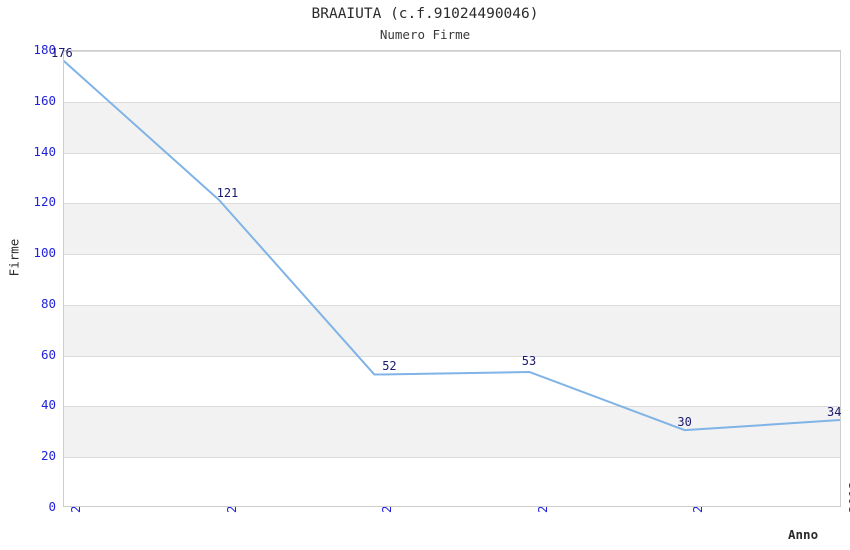 The width and height of the screenshot is (850, 550). I want to click on data-point-label: 52, so click(389, 365).